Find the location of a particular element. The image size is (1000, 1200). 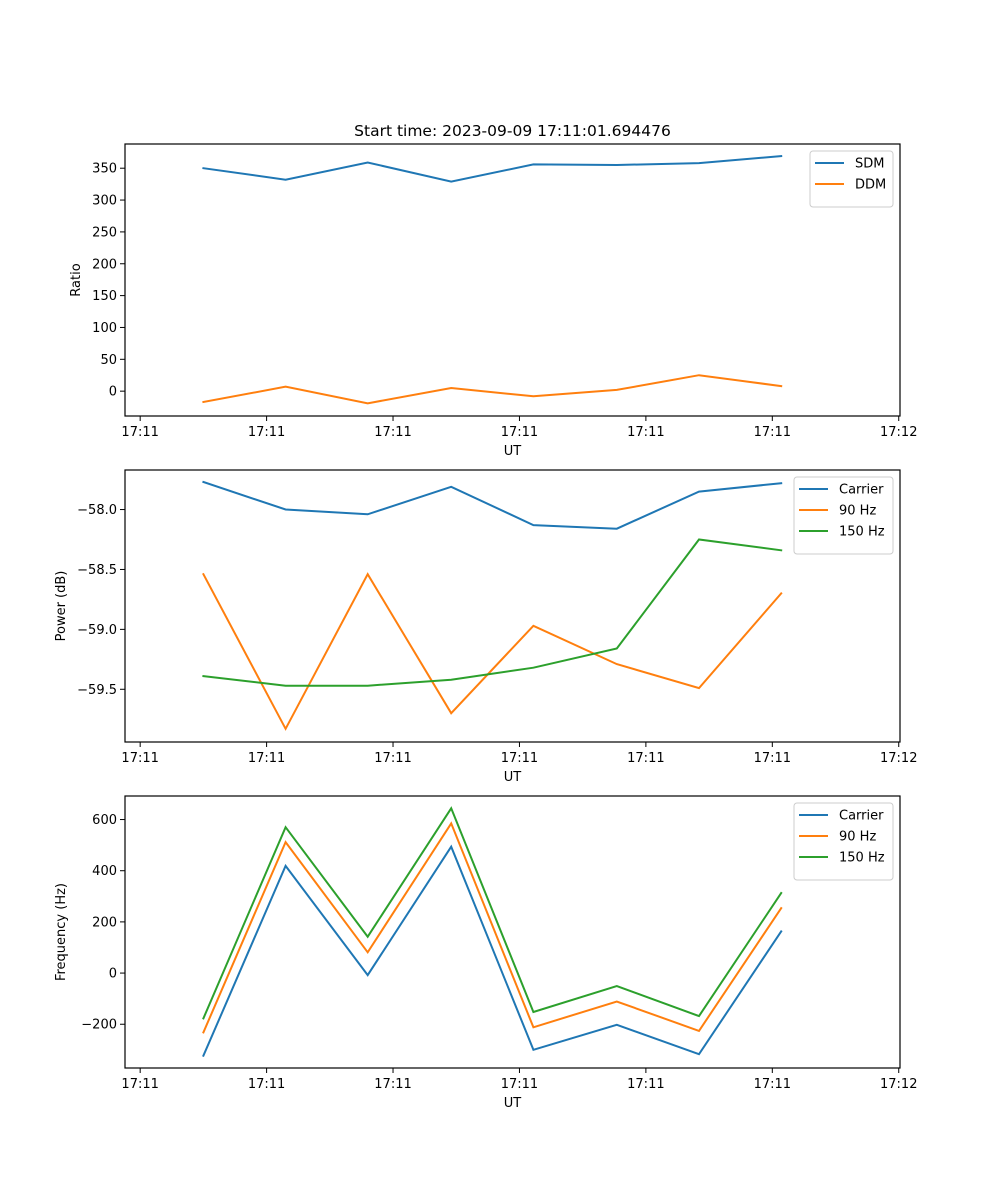

legend-label: SDM is located at coordinates (869, 164).